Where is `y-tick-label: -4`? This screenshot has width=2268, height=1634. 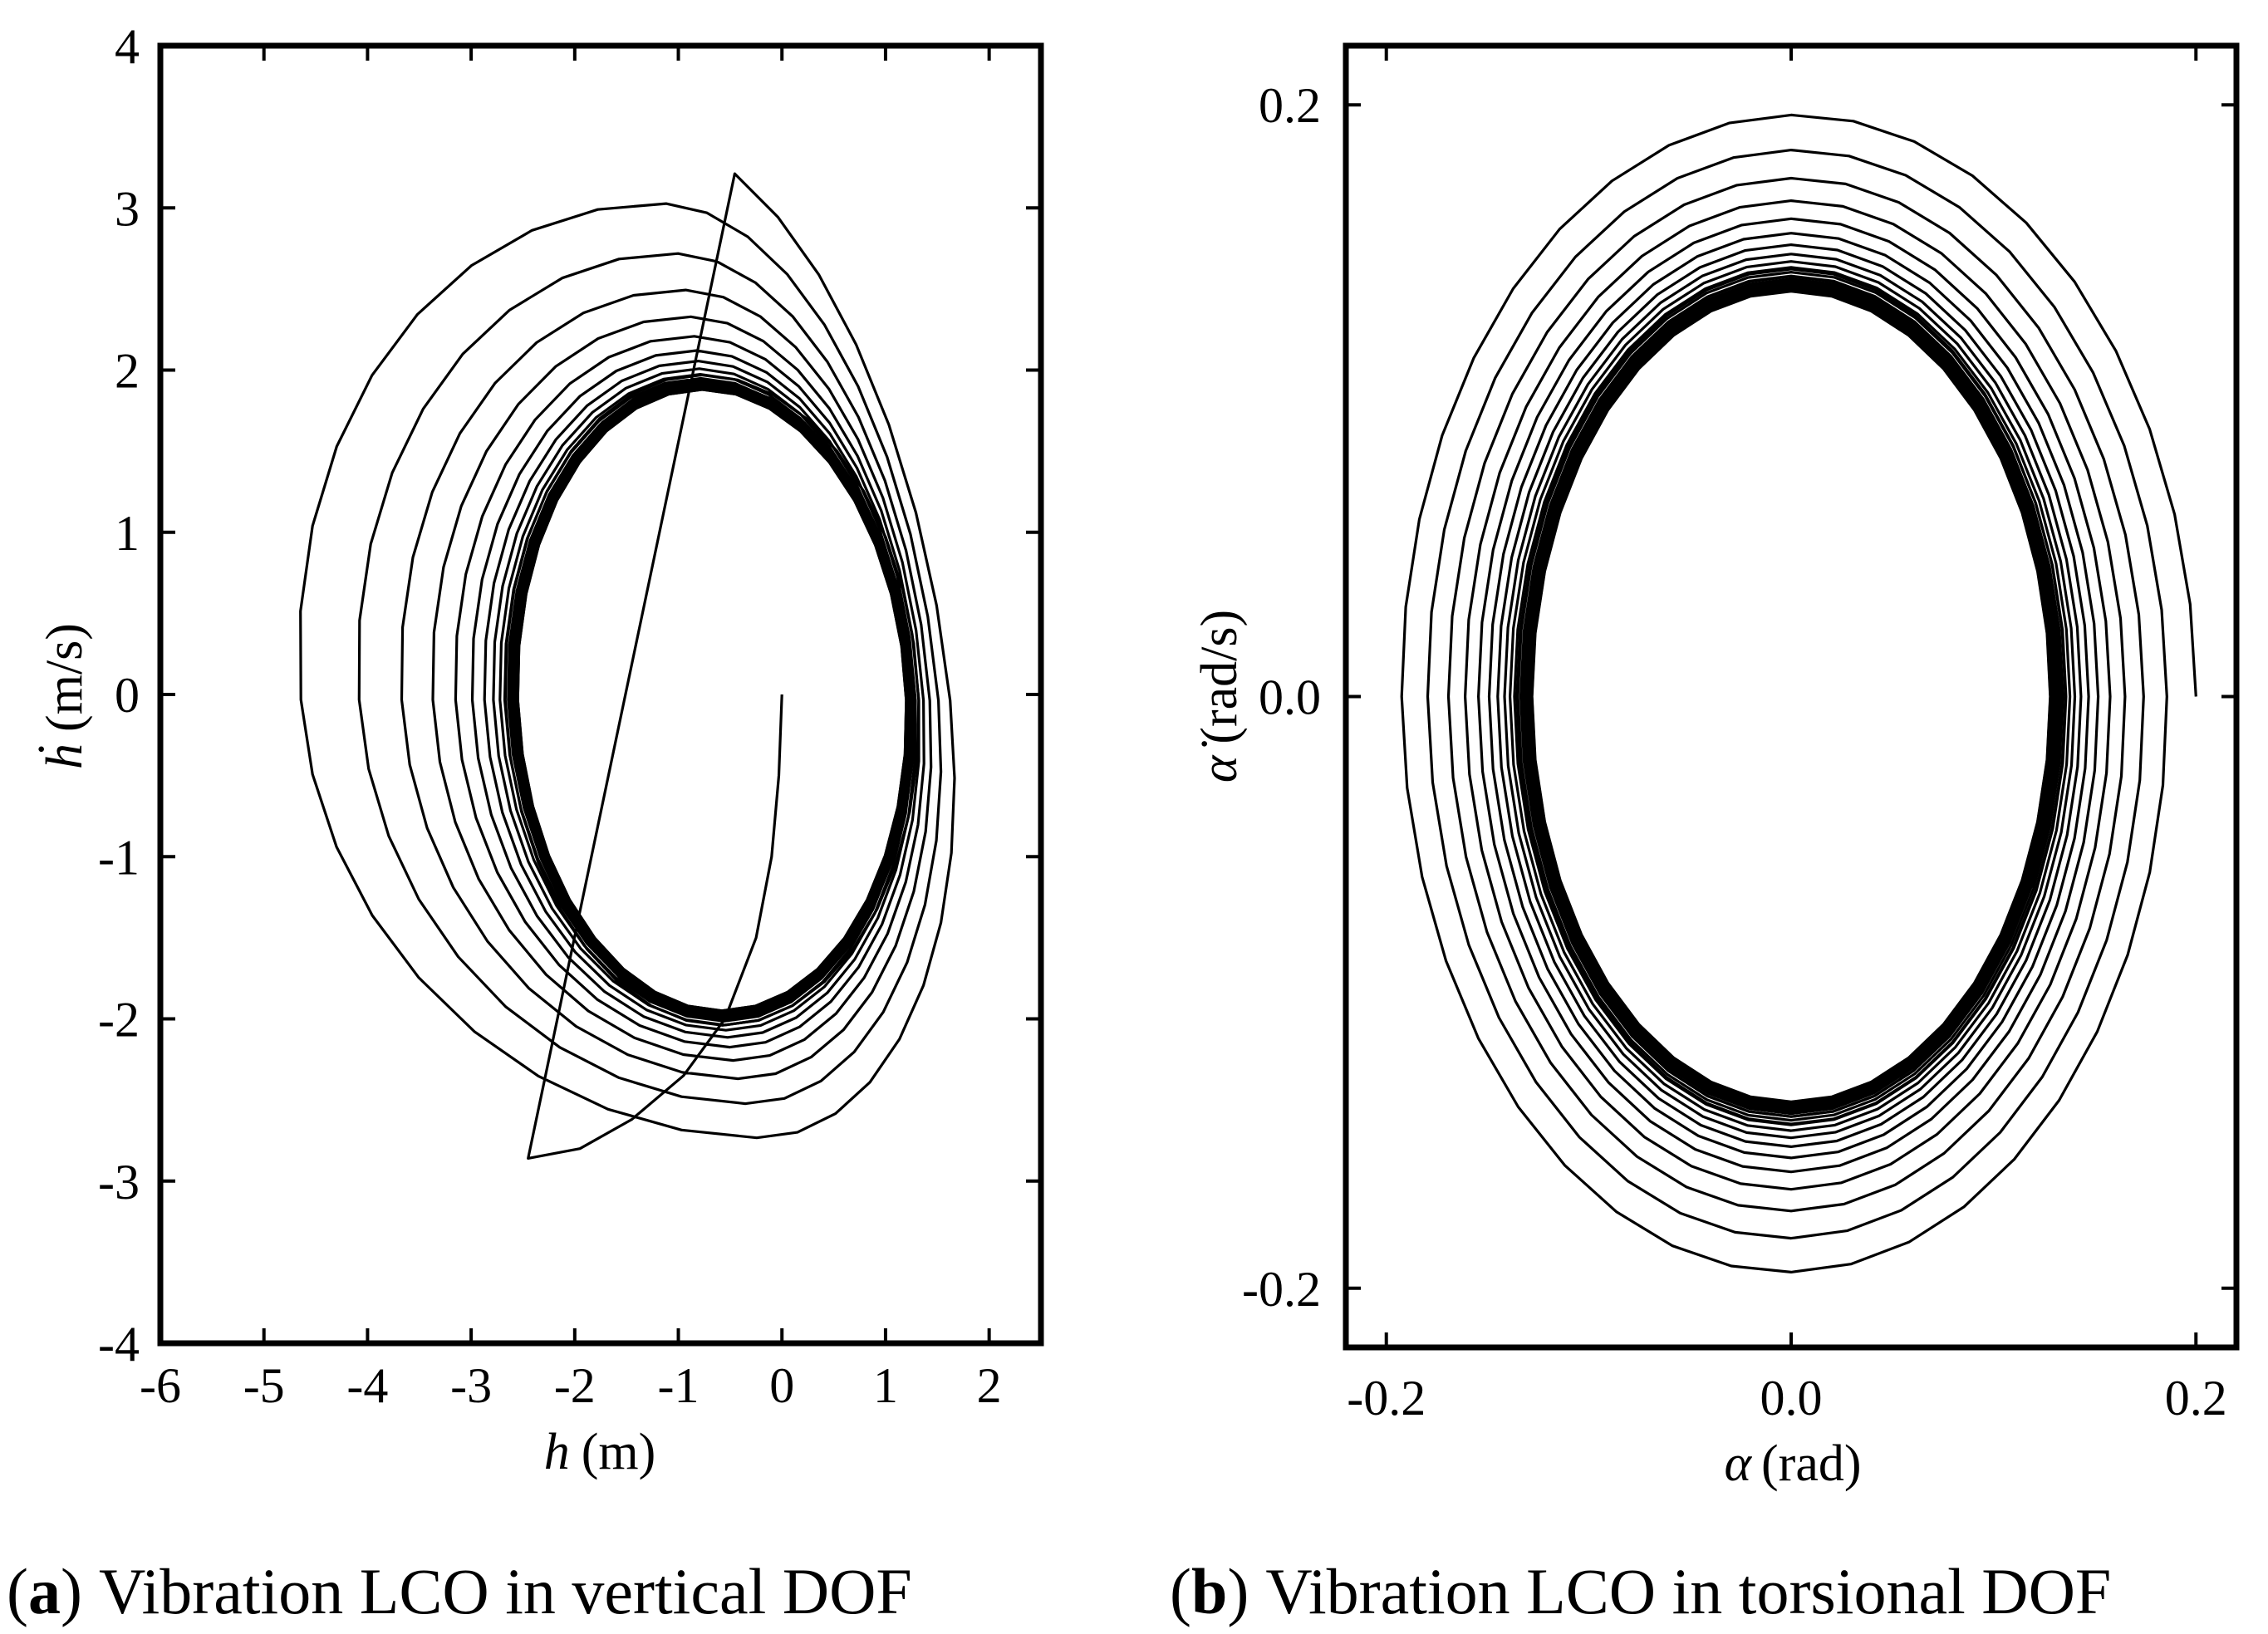 y-tick-label: -4 is located at coordinates (119, 1344).